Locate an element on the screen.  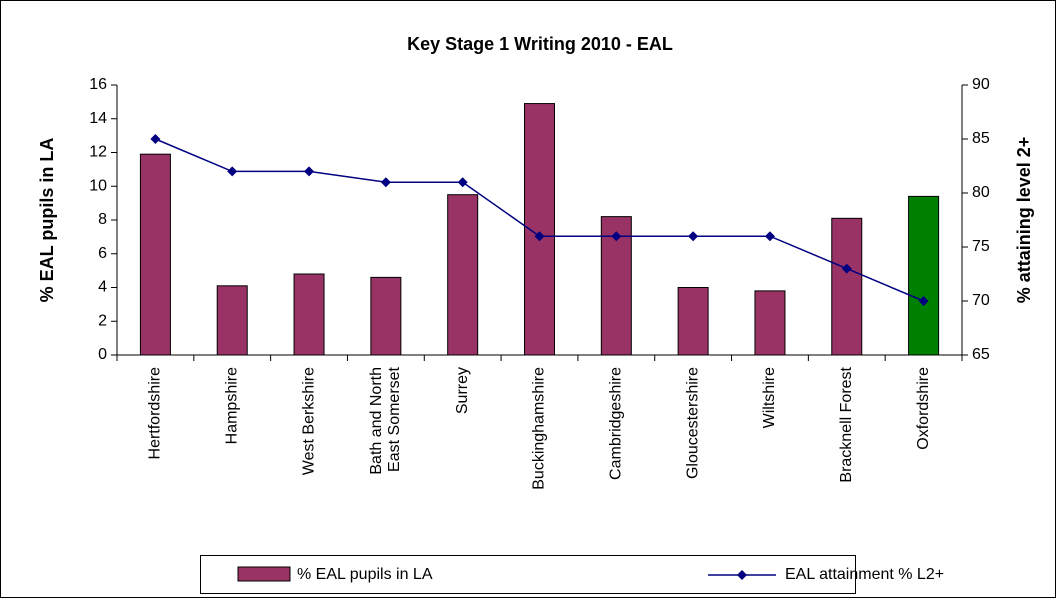
y-tick-label: 12 is located at coordinates (98, 152).